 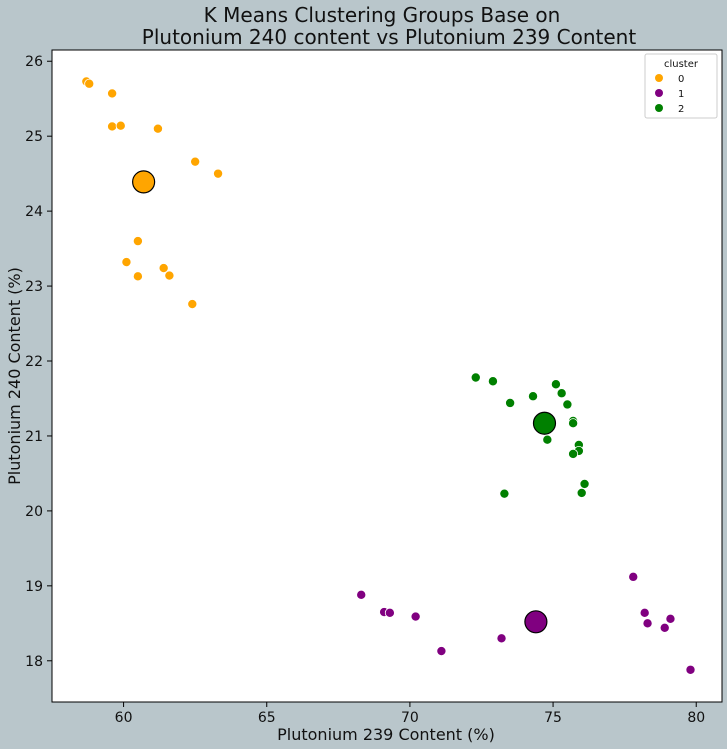 What do you see at coordinates (14, 376) in the screenshot?
I see `y-axis-label: Plutonium 240 Content (%)` at bounding box center [14, 376].